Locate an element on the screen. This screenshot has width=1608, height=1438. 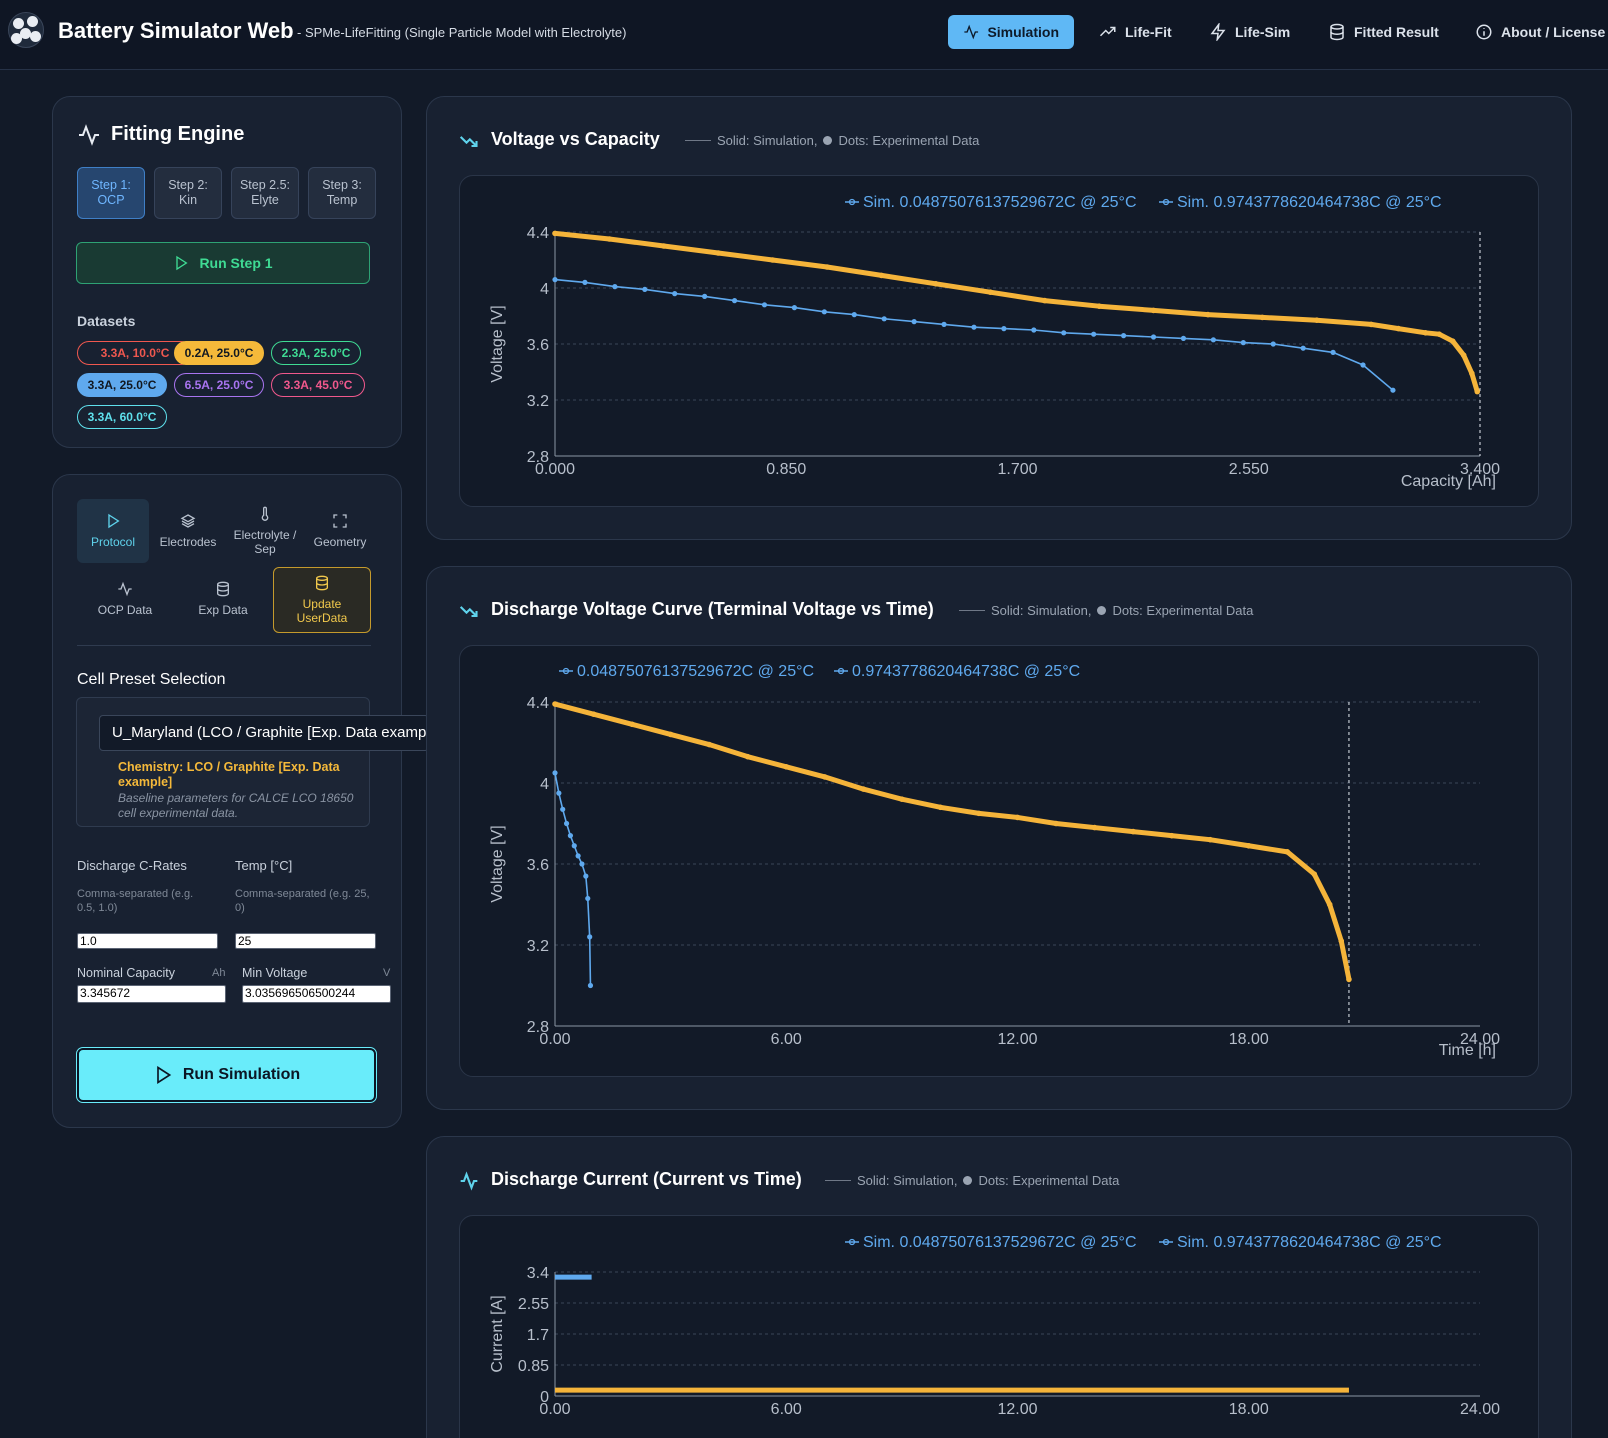
dataset-chip: 2.3A, 25.0°C is located at coordinates (316, 353).